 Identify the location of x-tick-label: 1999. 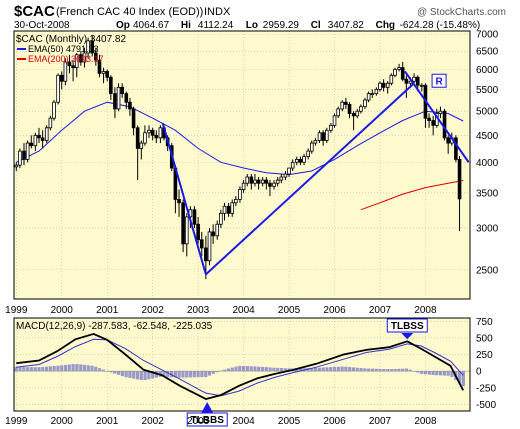
(16, 310).